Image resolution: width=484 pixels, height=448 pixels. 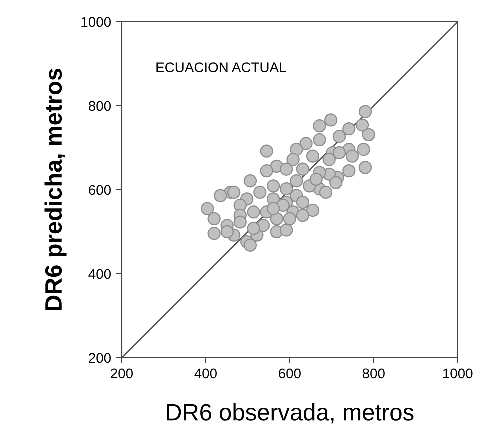 What do you see at coordinates (290, 373) in the screenshot?
I see `x-tick-label: 600` at bounding box center [290, 373].